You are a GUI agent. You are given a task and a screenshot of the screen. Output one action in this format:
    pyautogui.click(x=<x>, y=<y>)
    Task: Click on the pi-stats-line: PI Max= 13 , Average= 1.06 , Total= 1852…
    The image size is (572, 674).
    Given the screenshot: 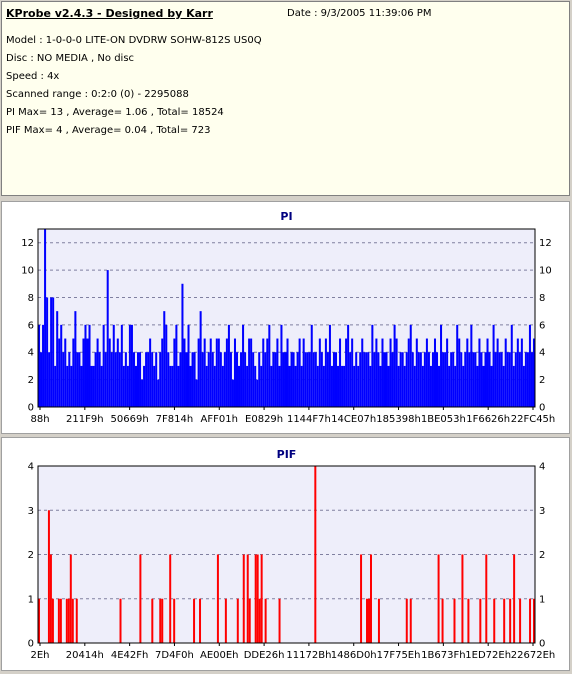 What is the action you would take?
    pyautogui.click(x=115, y=112)
    